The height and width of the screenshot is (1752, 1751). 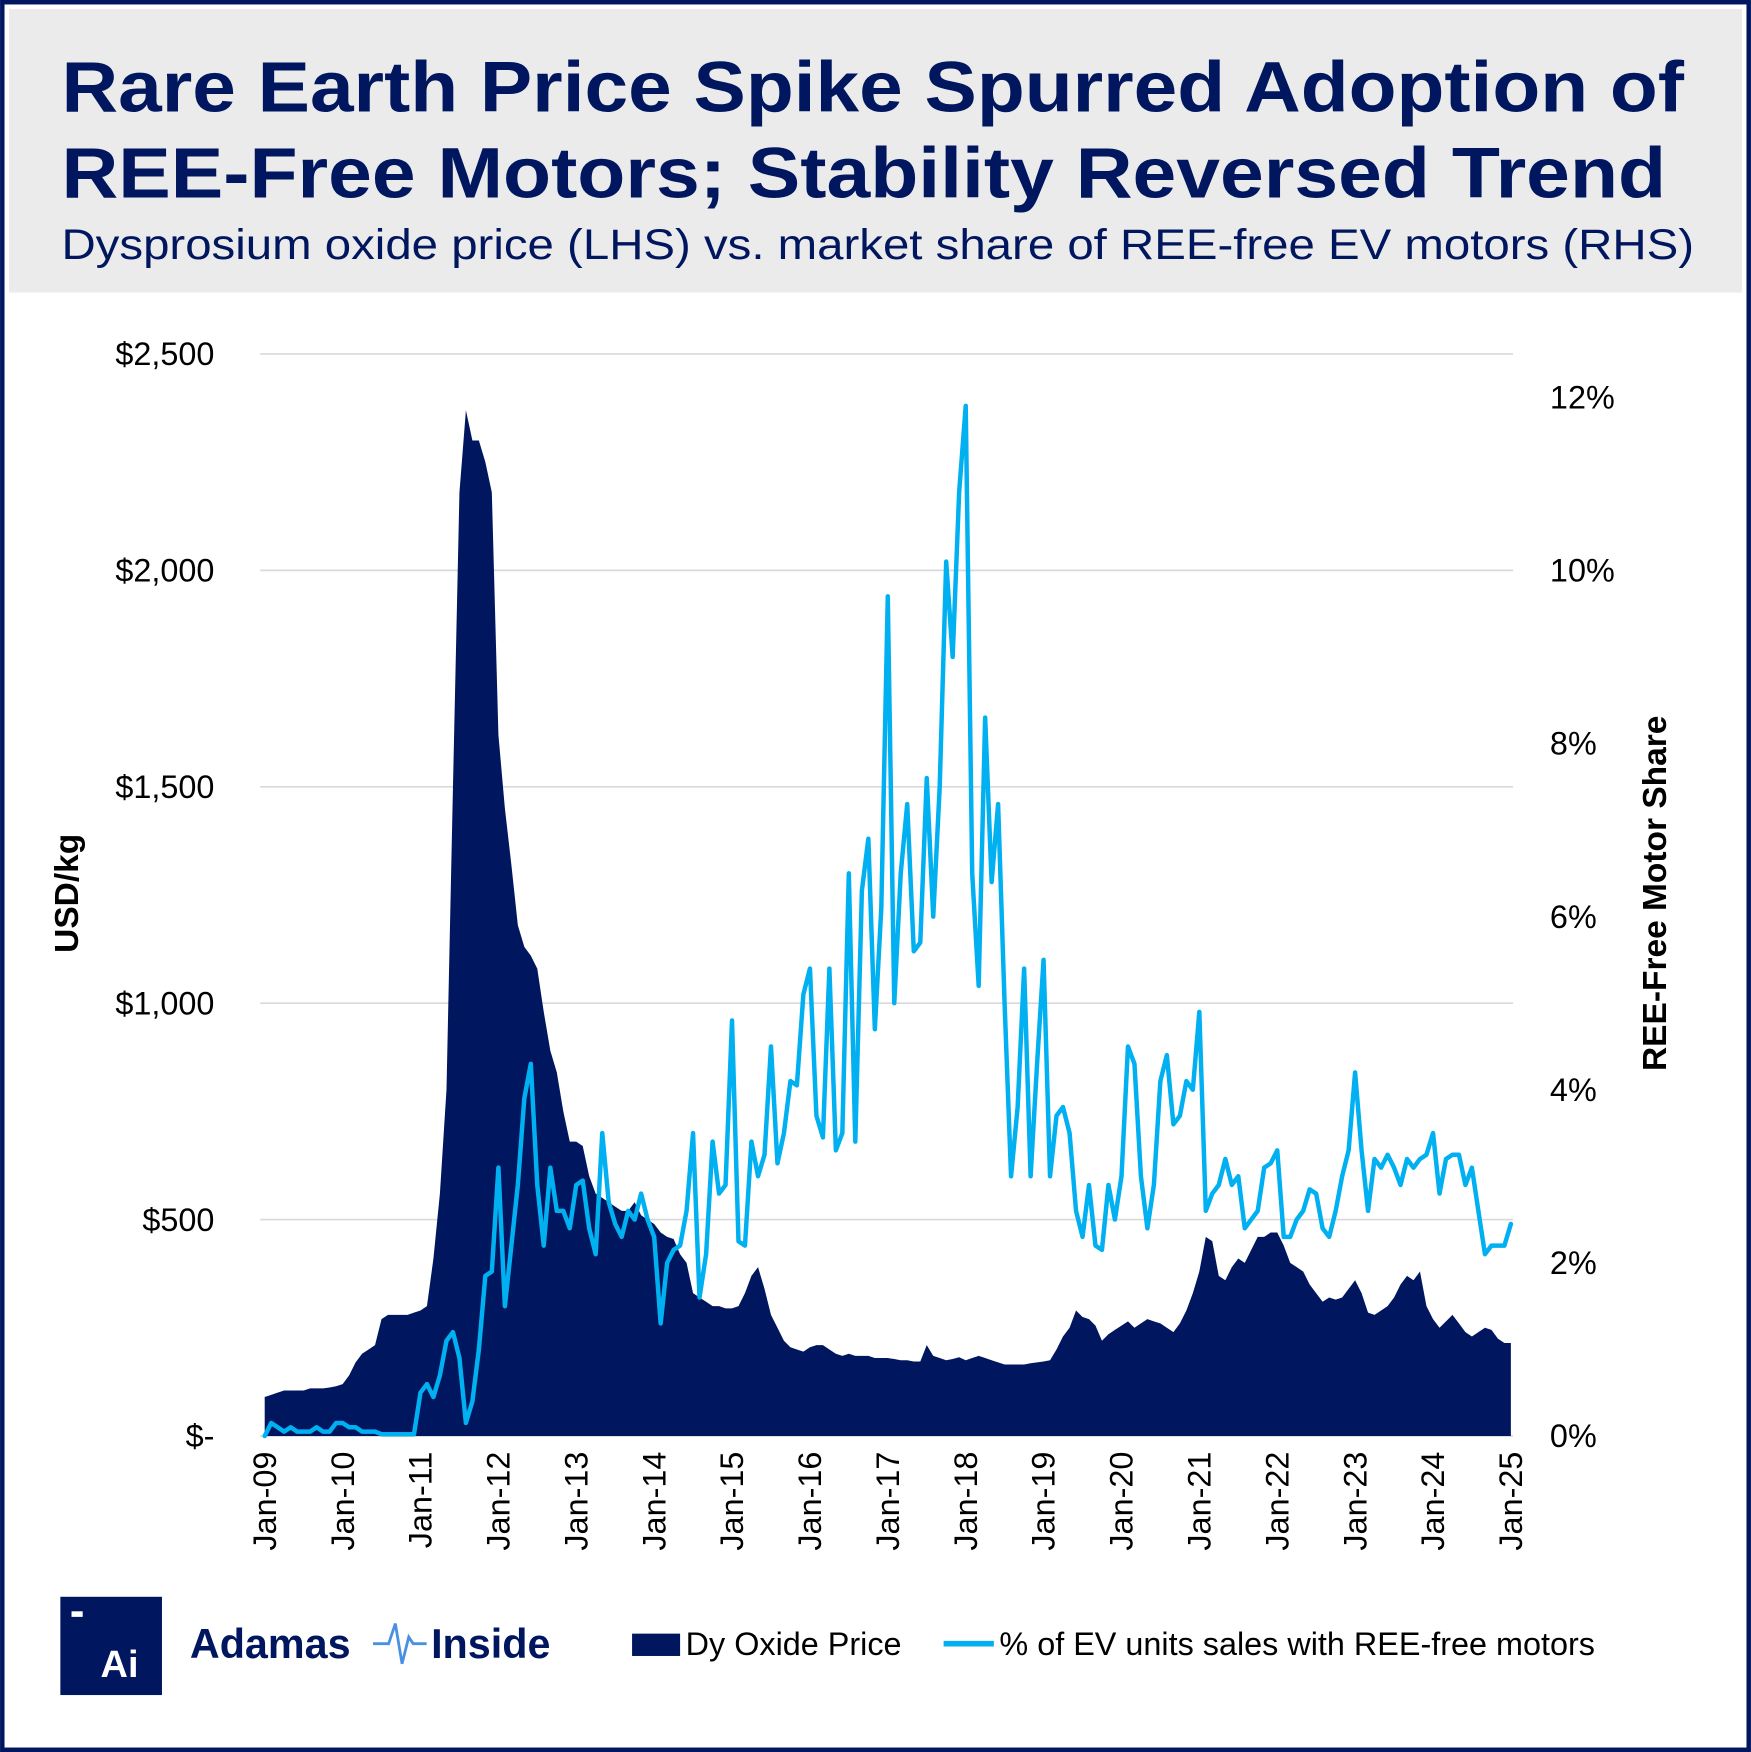 I want to click on y2-tick-label: 4%, so click(x=1573, y=1090).